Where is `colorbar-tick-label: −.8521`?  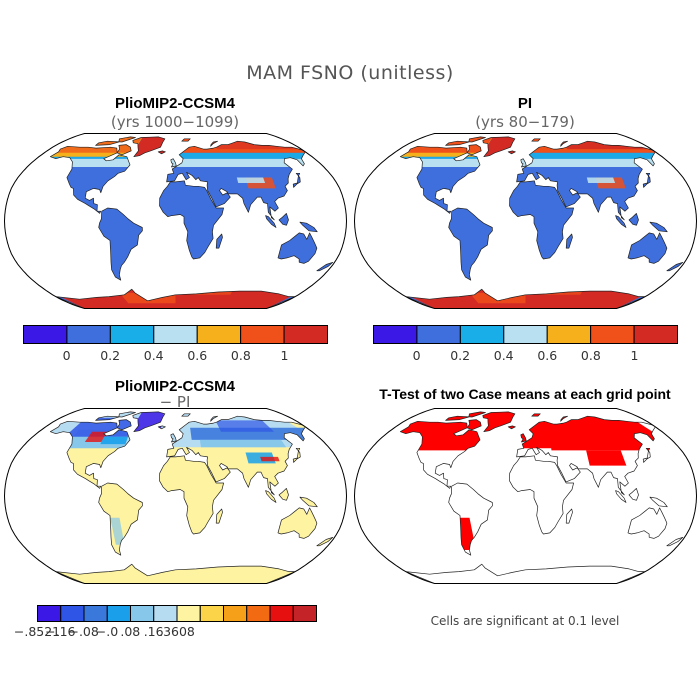
colorbar-tick-label: −.8521 is located at coordinates (37, 631).